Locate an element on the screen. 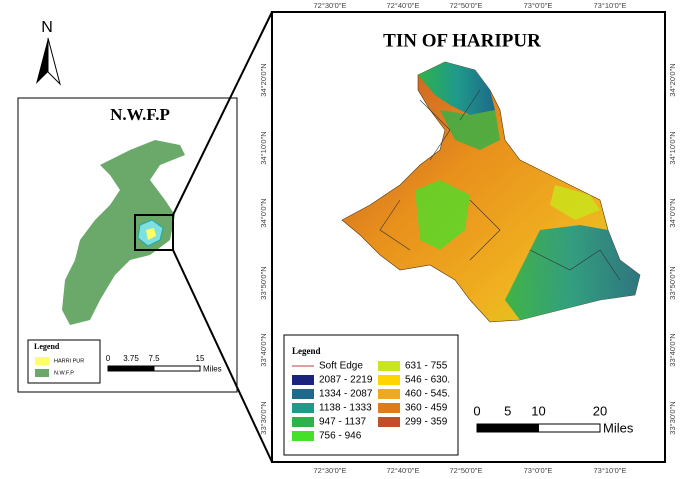  legend-label: 360 - 459 is located at coordinates (426, 408).